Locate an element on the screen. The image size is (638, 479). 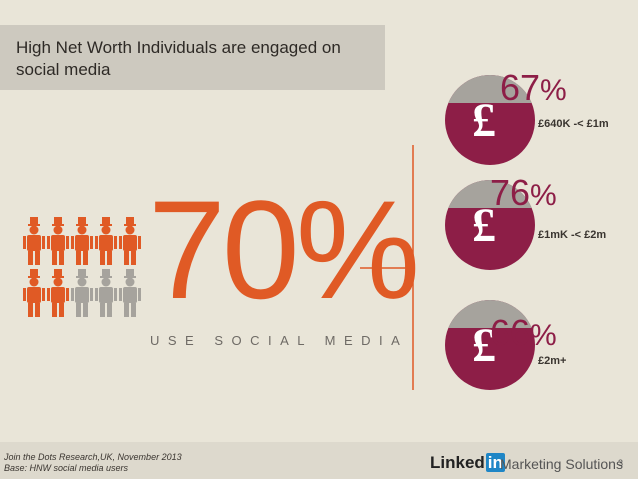
segment-percent: 76% is located at coordinates (523, 193).